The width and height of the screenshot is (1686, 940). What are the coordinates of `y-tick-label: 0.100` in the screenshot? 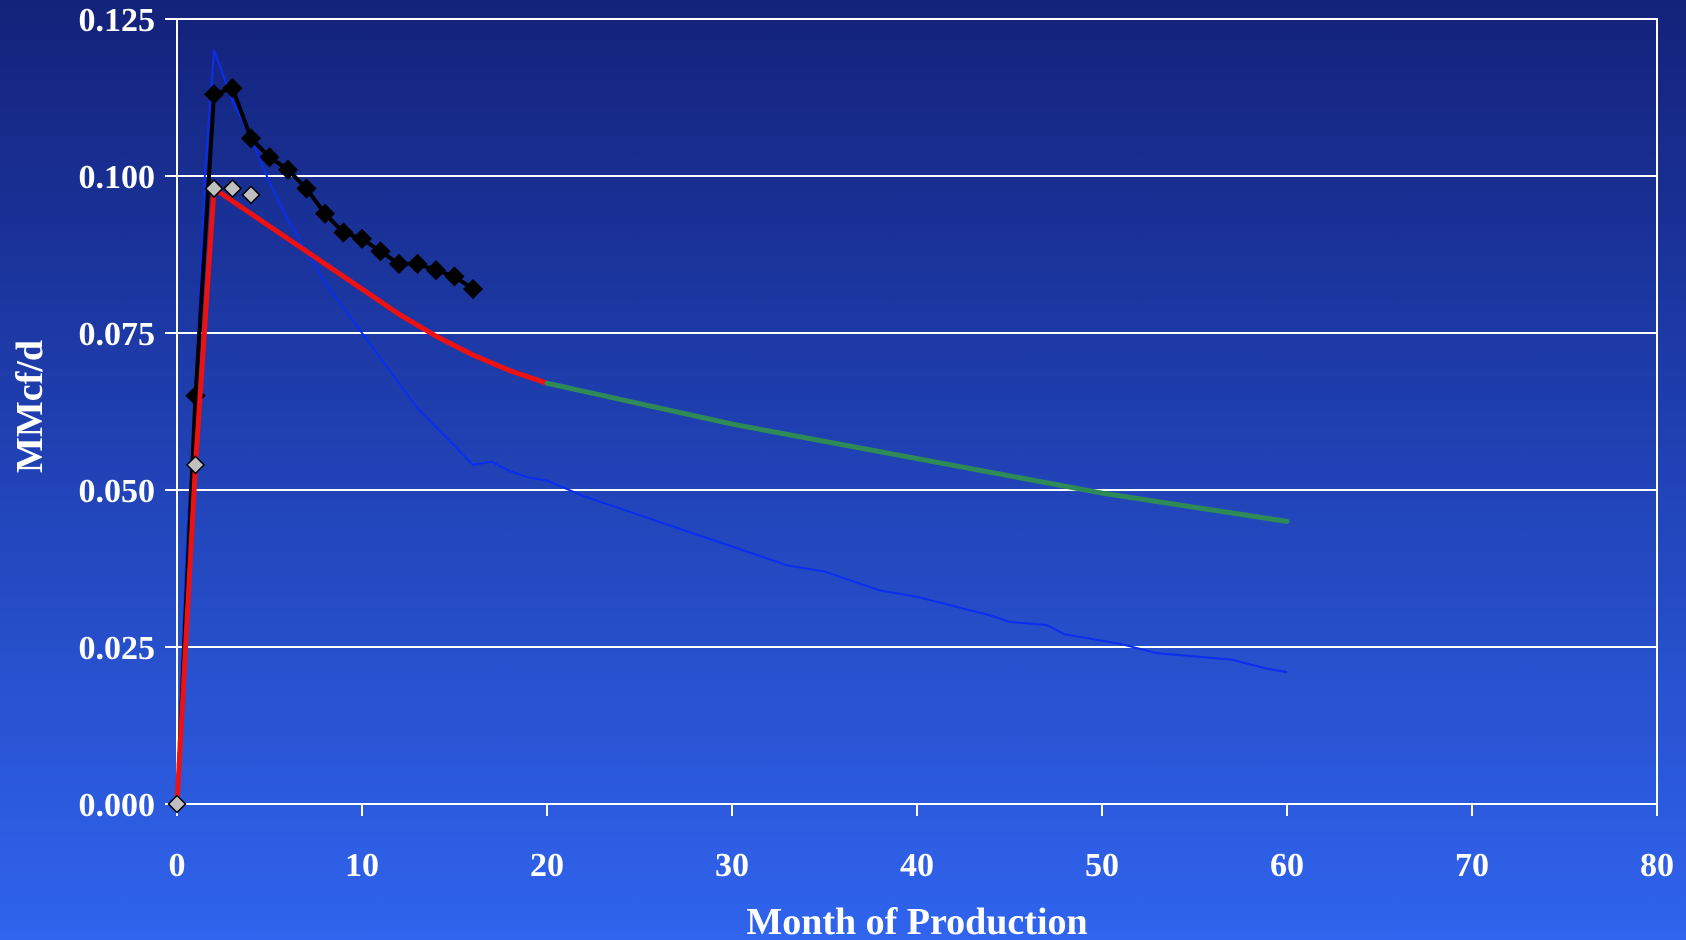 It's located at (117, 177).